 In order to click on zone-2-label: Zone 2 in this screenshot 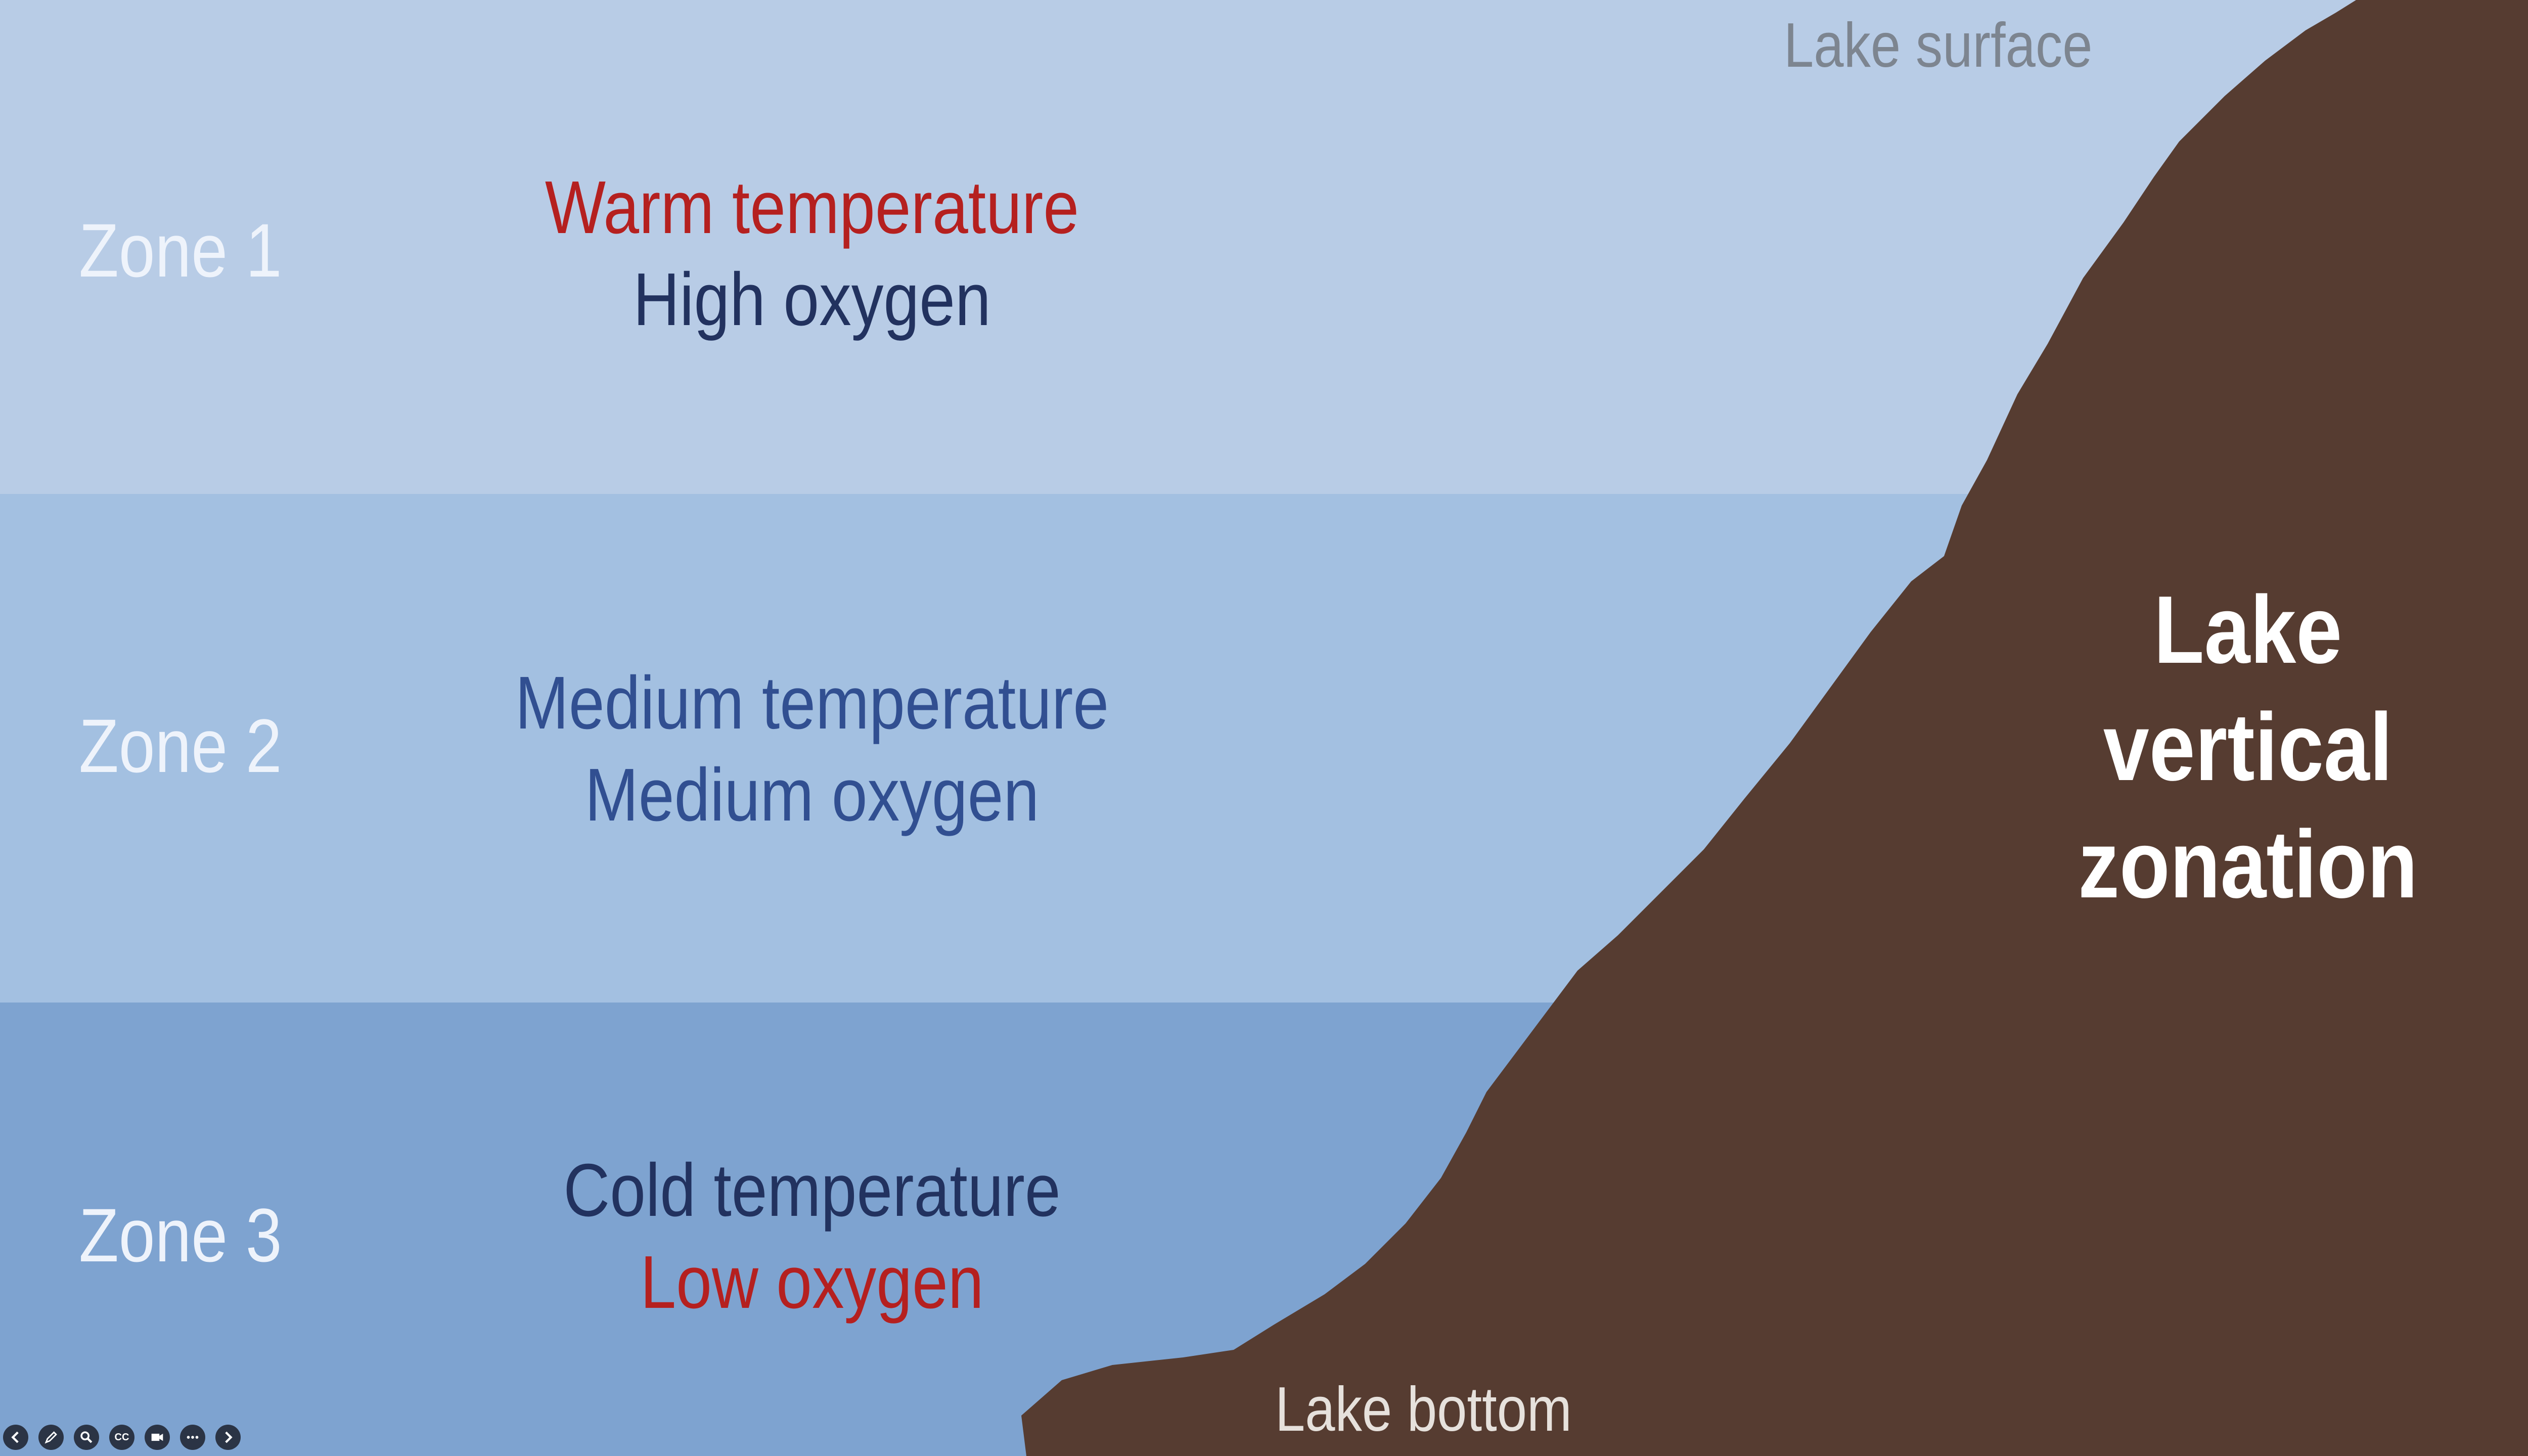, I will do `click(181, 745)`.